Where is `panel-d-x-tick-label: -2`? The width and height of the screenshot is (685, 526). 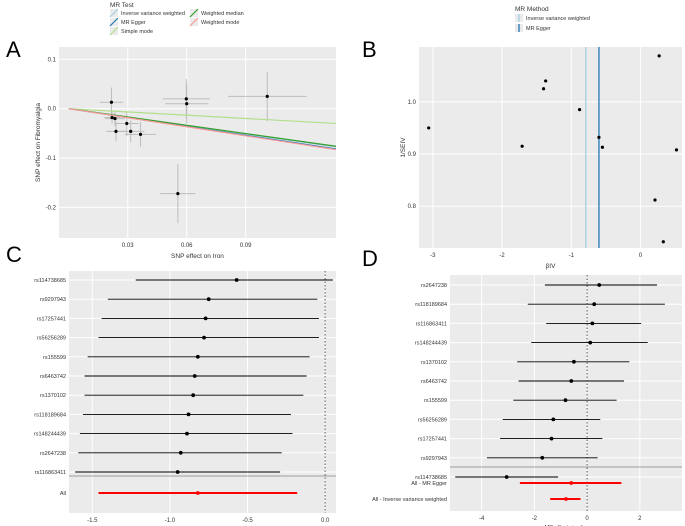 panel-d-x-tick-label: -2 is located at coordinates (535, 519).